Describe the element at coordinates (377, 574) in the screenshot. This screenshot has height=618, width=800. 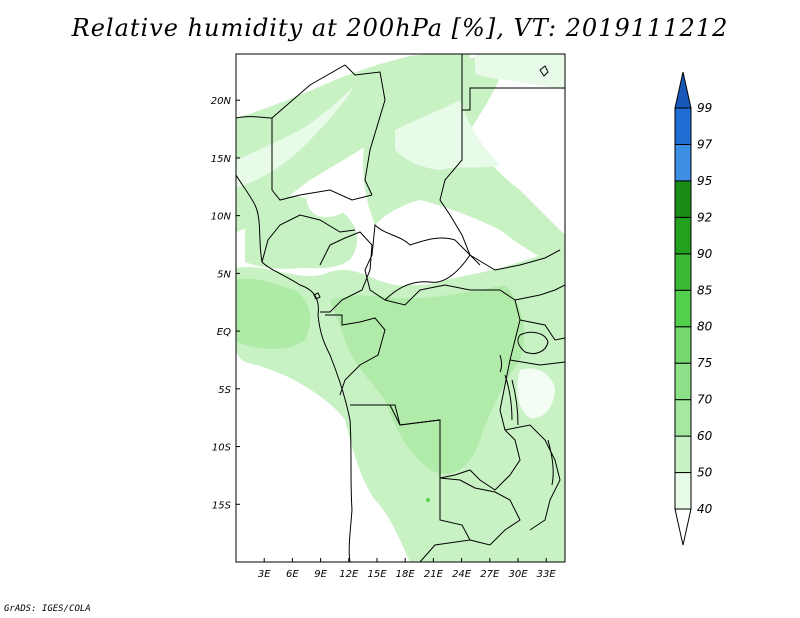
I see `lon-tick-label: 15E` at that location.